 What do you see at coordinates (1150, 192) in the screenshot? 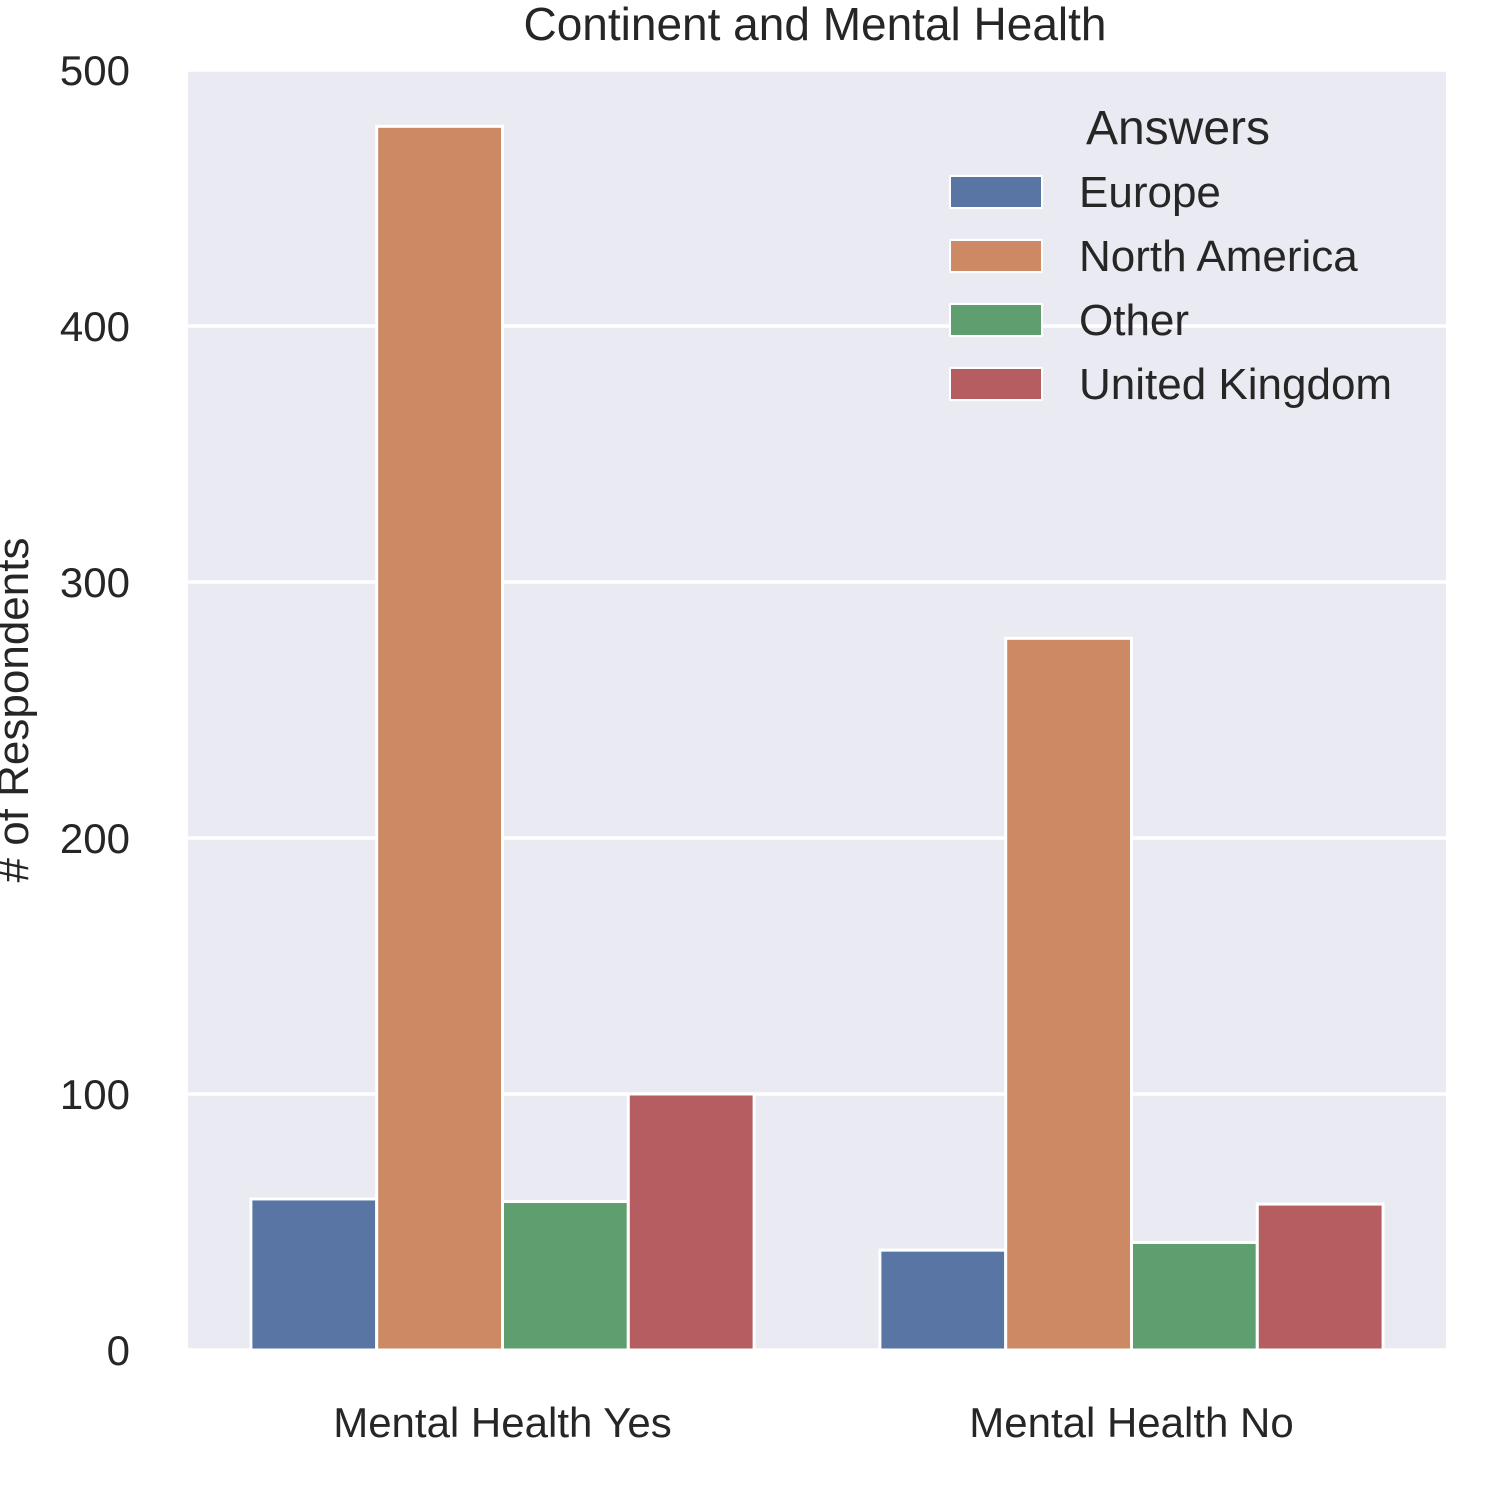
I see `legend-label: Europe` at bounding box center [1150, 192].